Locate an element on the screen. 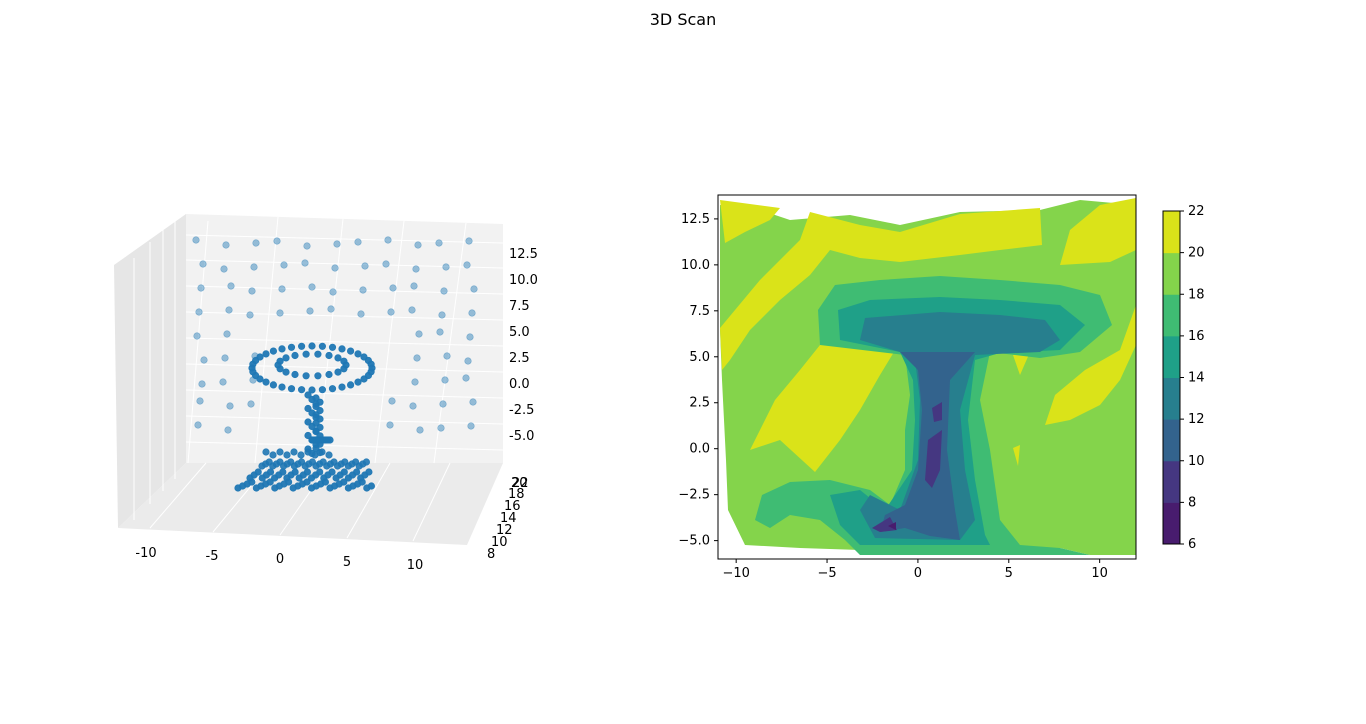  y-tick-label: −5.0 is located at coordinates (694, 541).